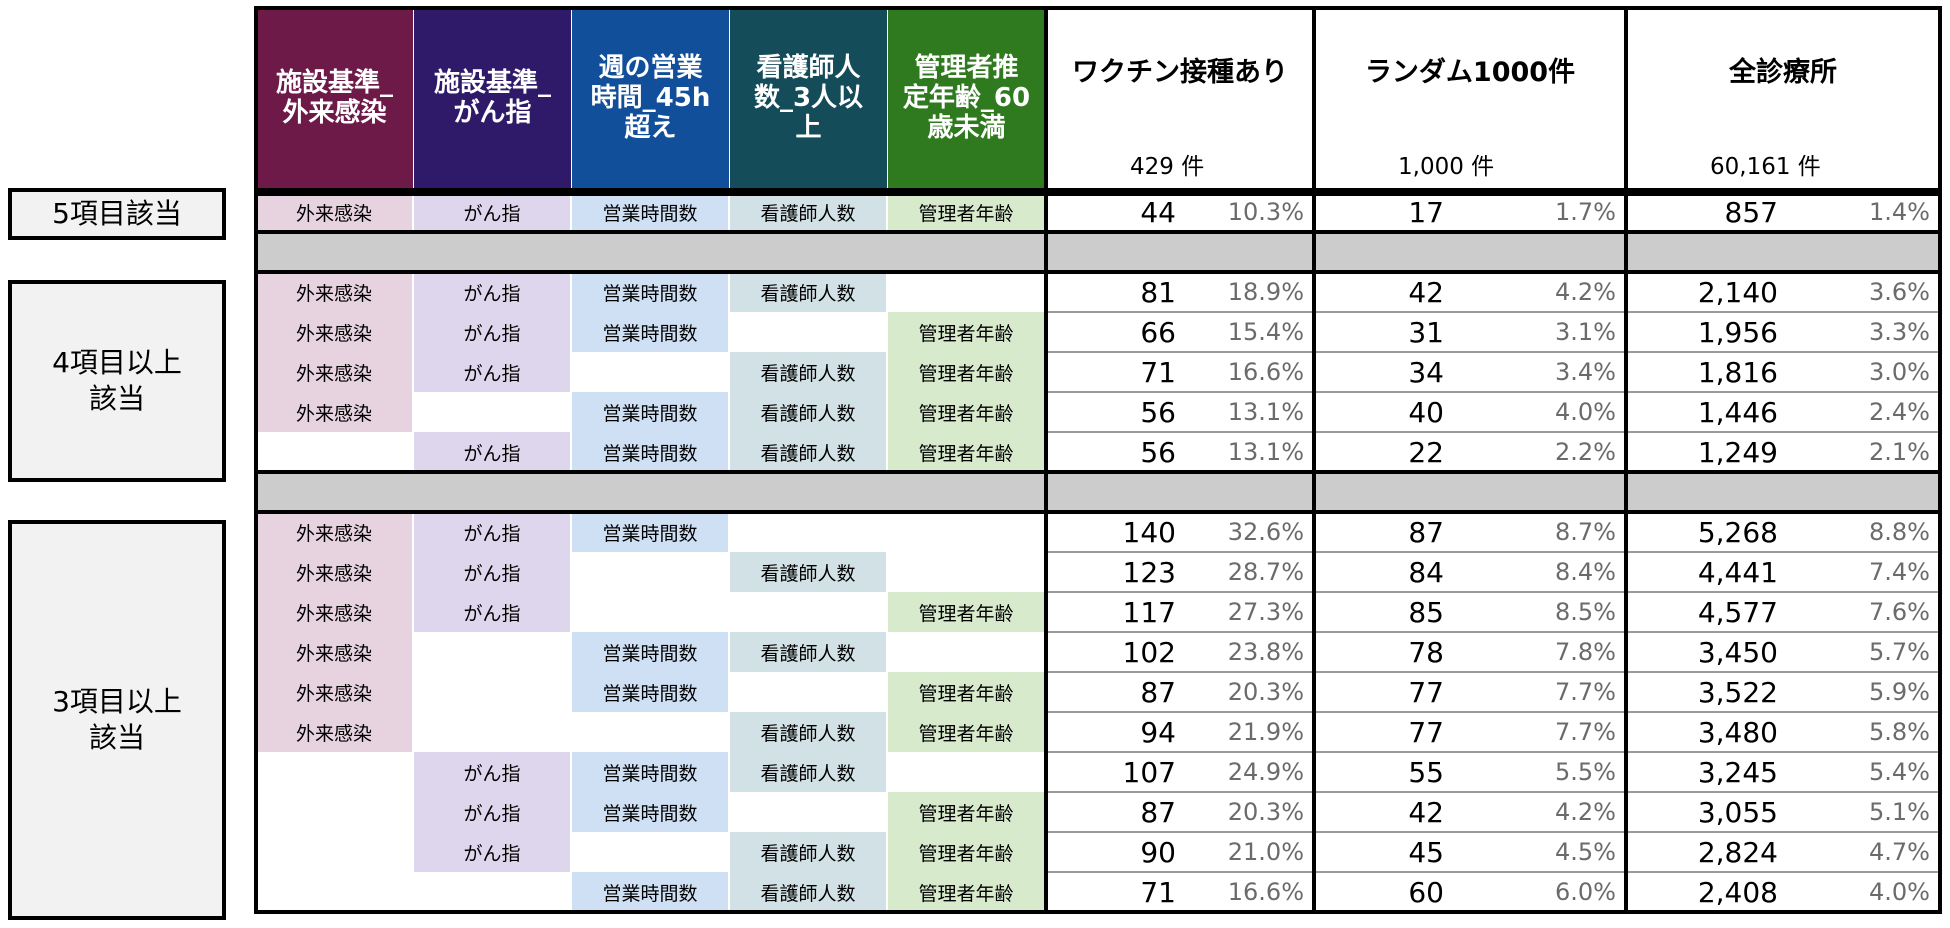 The image size is (1950, 928). Describe the element at coordinates (1737, 412) in the screenshot. I see `count-all: 1,446` at that location.